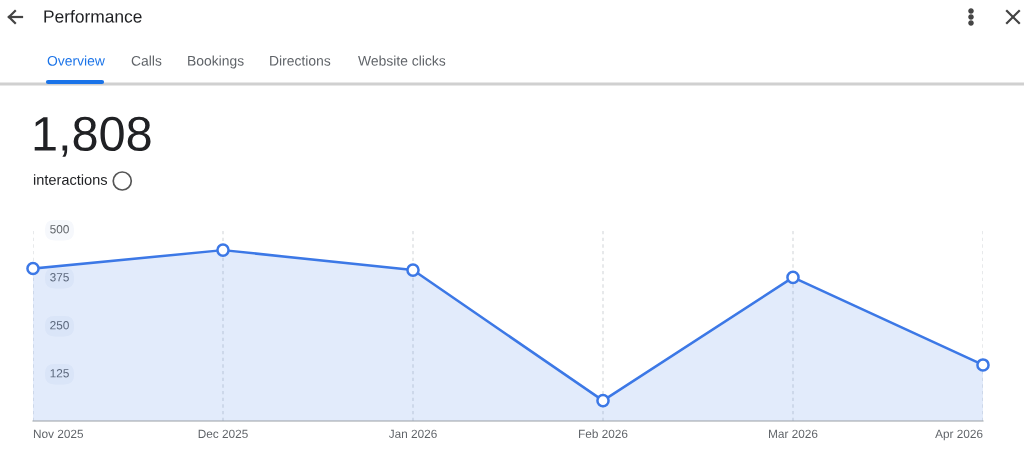  Describe the element at coordinates (76, 60) in the screenshot. I see `text: Overview` at that location.